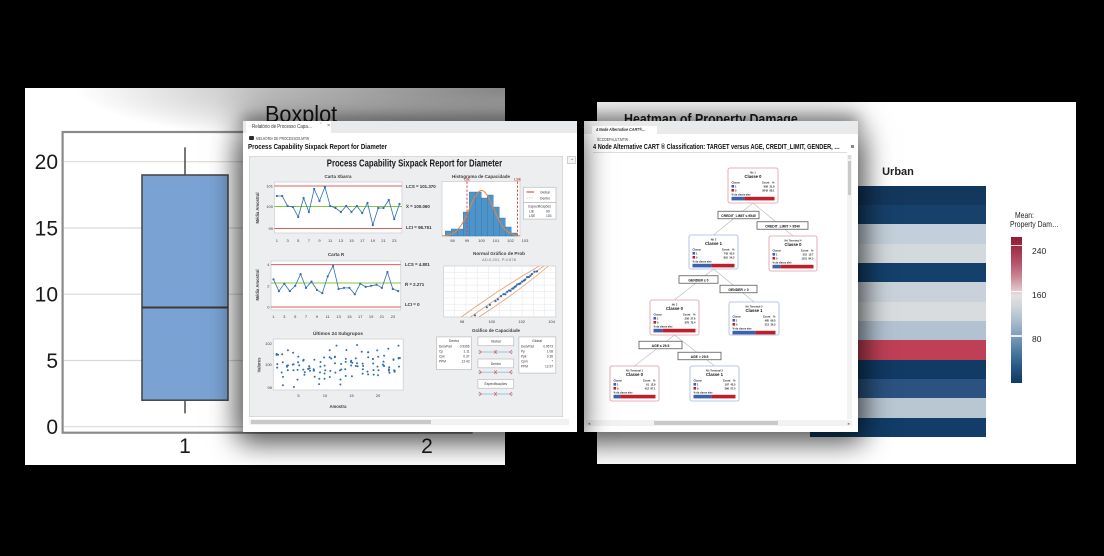 This screenshot has width=1104, height=556. Describe the element at coordinates (675, 304) in the screenshot. I see `svg-text: Nó 3` at that location.